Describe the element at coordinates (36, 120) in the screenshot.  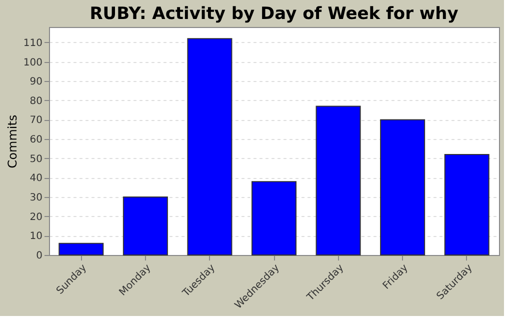
I see `y-tick-label: 70` at that location.